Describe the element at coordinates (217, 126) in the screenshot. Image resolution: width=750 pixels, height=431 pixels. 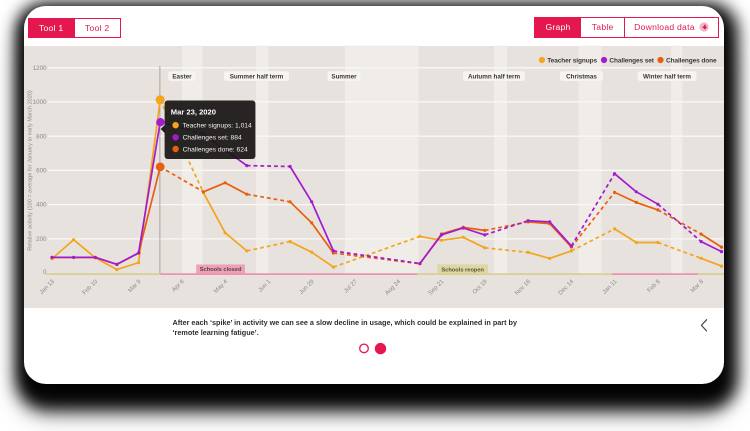
I see `svg-text: Teacher signups: 1,014` at that location.